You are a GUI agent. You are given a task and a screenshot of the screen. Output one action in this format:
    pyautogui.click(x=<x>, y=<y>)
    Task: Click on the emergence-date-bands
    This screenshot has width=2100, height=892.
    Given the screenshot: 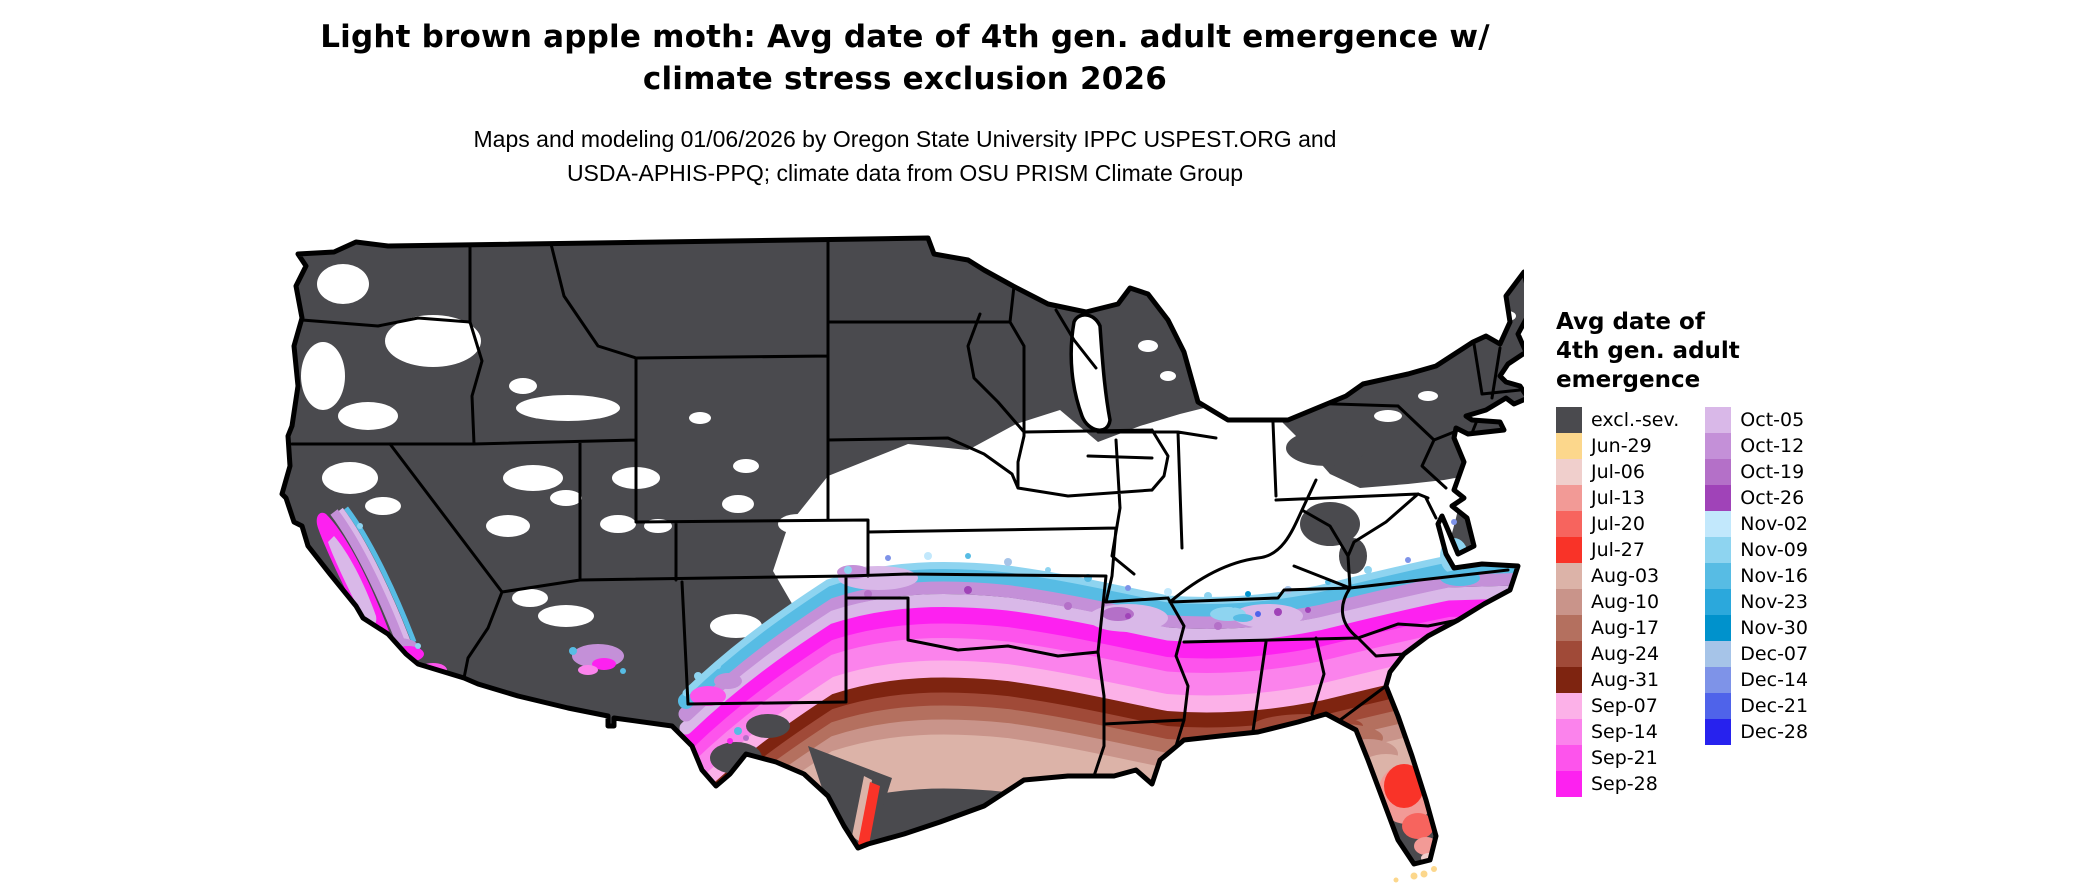 What is the action you would take?
    pyautogui.click(x=1091, y=708)
    